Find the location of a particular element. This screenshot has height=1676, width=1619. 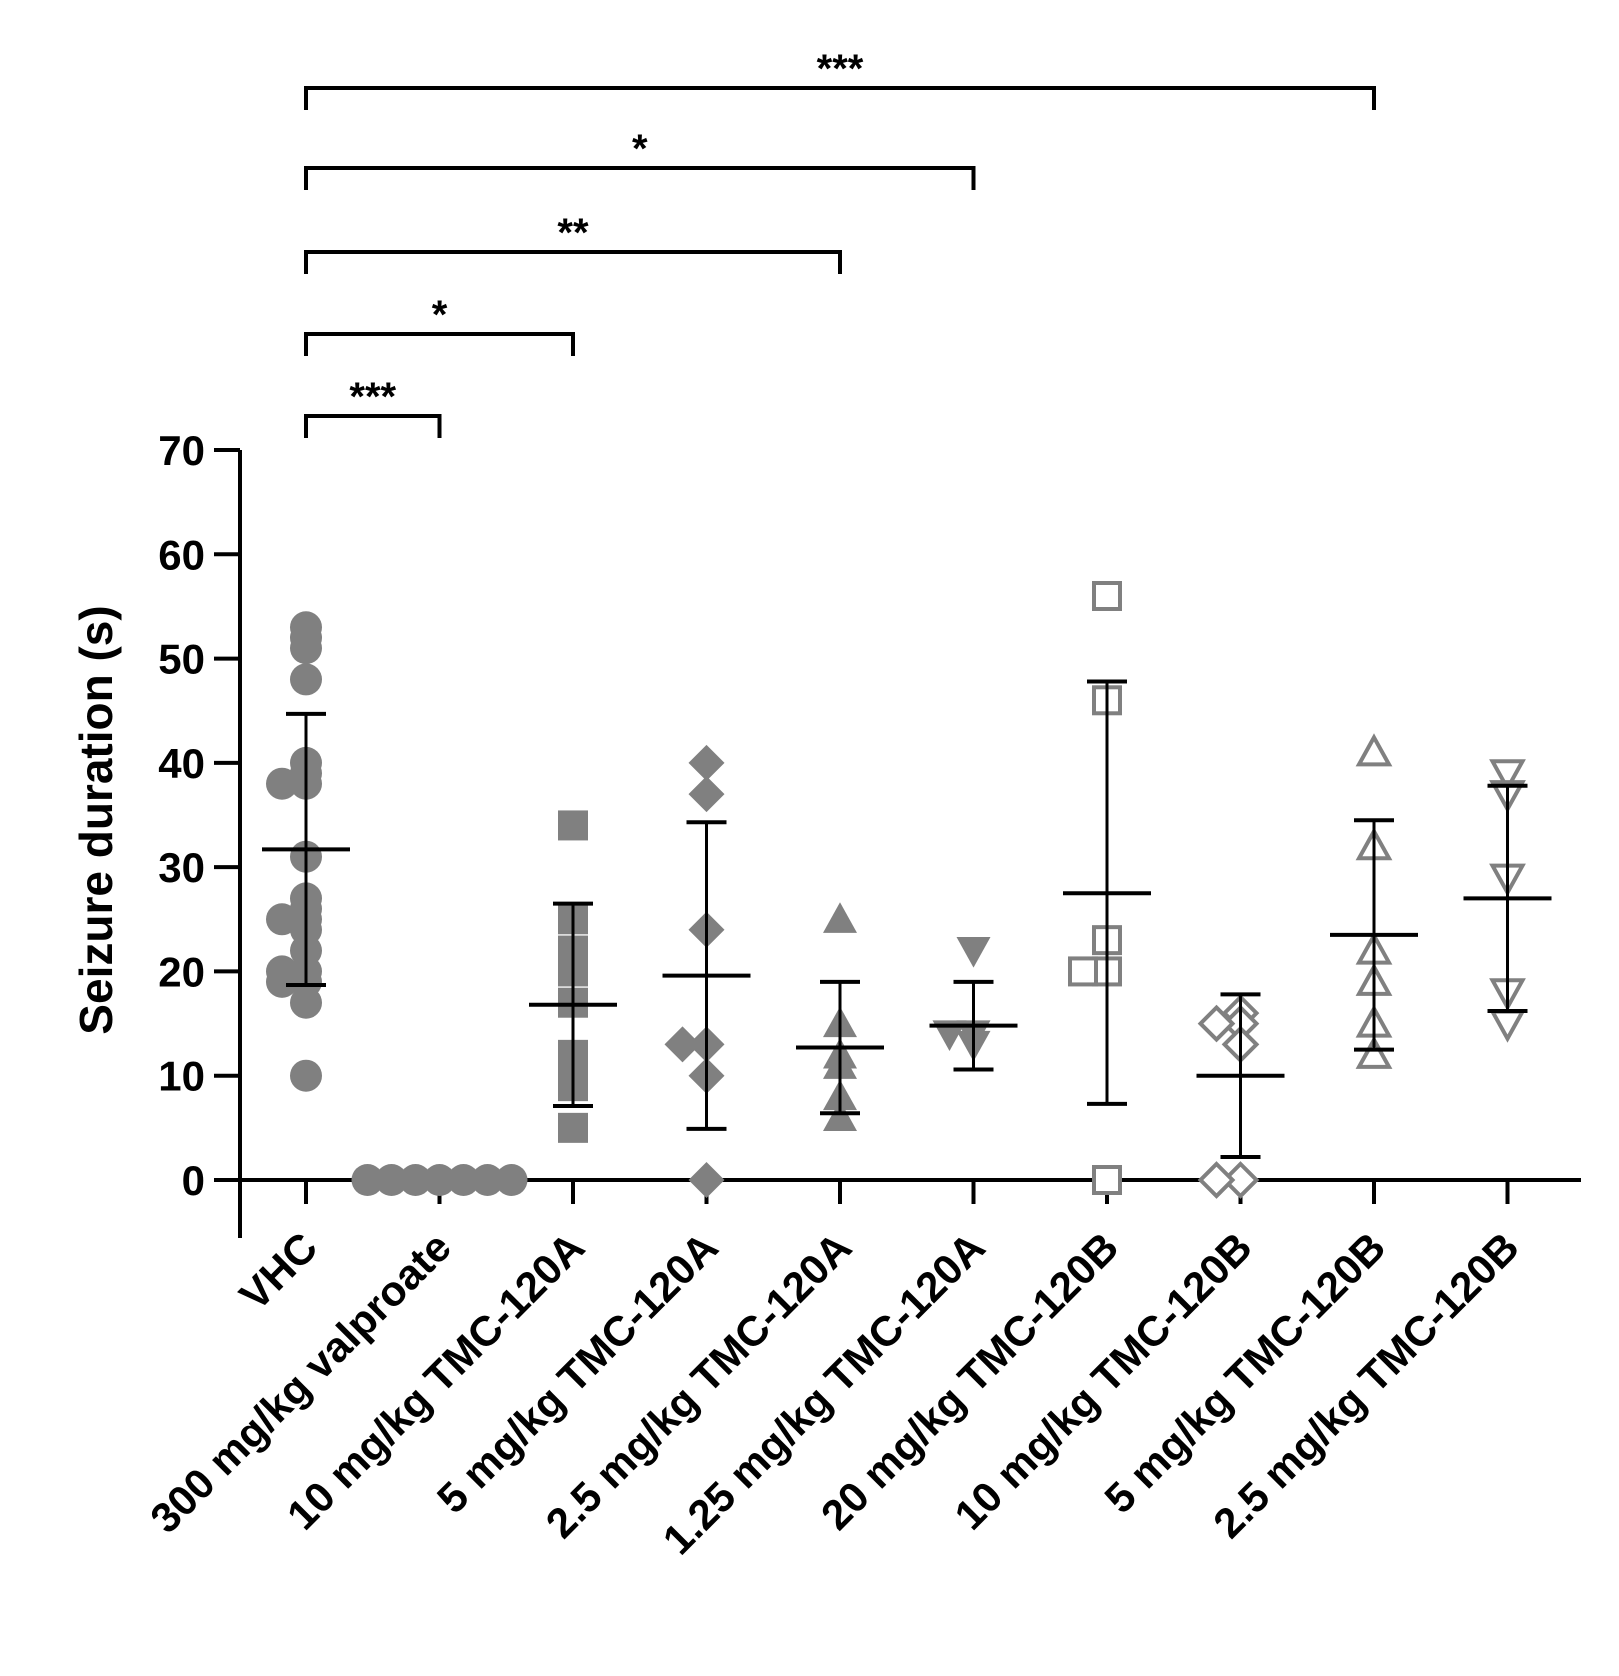

y-tick-label: 10 is located at coordinates (181, 1076).